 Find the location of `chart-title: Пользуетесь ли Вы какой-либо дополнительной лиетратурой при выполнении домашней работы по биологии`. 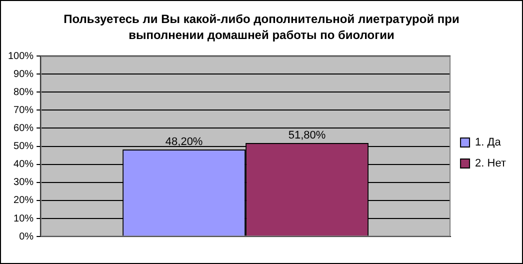

chart-title: Пользуетесь ли Вы какой-либо дополнительной лиетратурой при выполнении домашней работы по биологии is located at coordinates (261, 27).